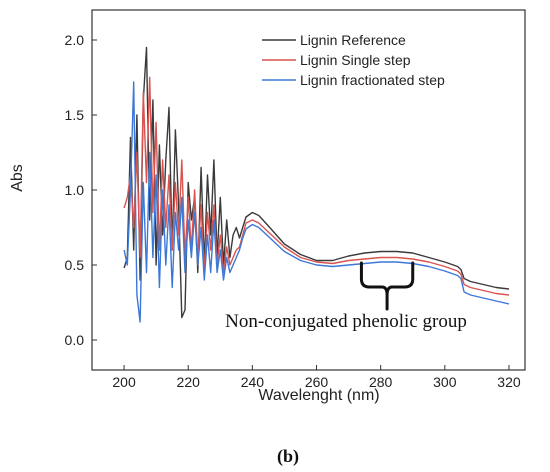  Describe the element at coordinates (75, 190) in the screenshot. I see `y-tick-label: 1.0` at that location.